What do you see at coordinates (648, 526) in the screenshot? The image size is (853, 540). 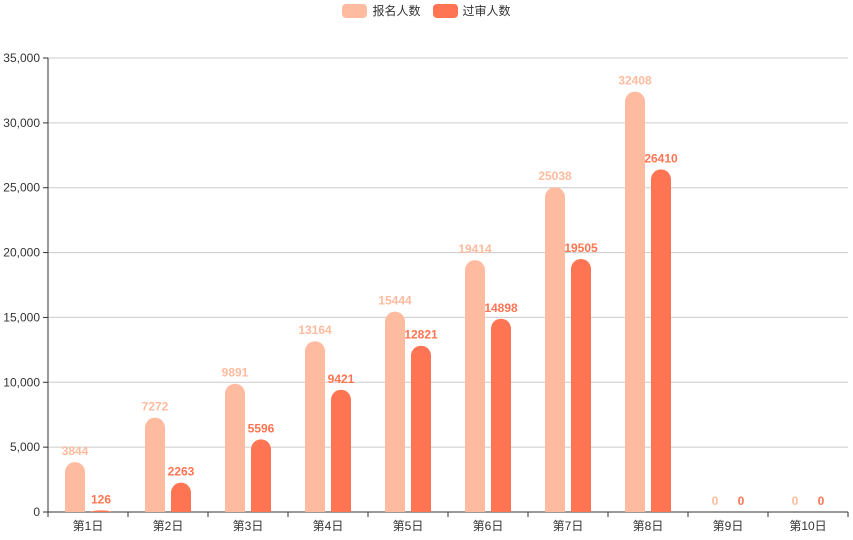 I see `x-tick-label: 第8日` at bounding box center [648, 526].